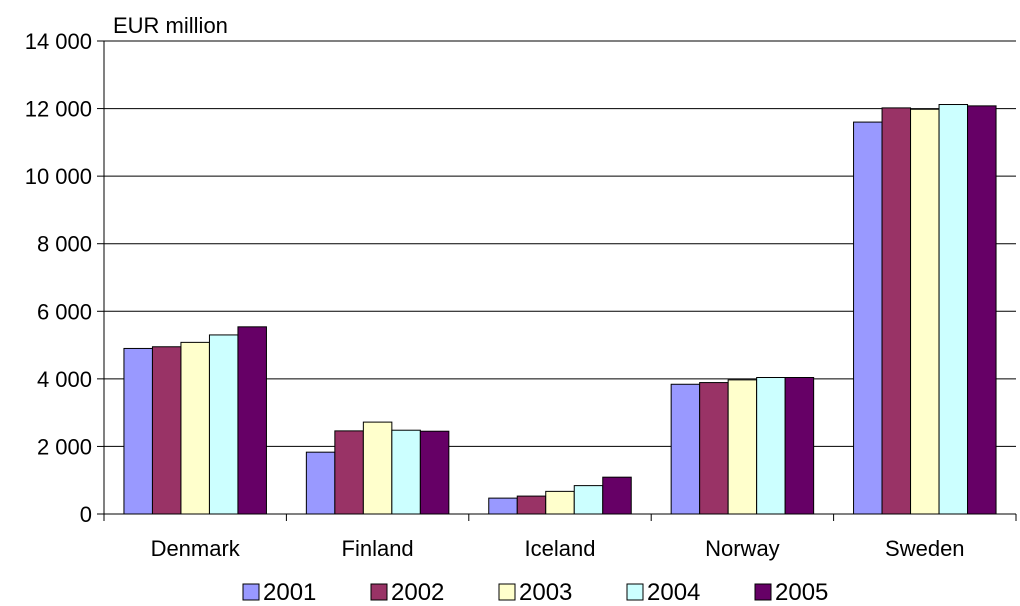 Image resolution: width=1020 pixels, height=606 pixels. Describe the element at coordinates (378, 548) in the screenshot. I see `x-tick-label: Finland` at that location.